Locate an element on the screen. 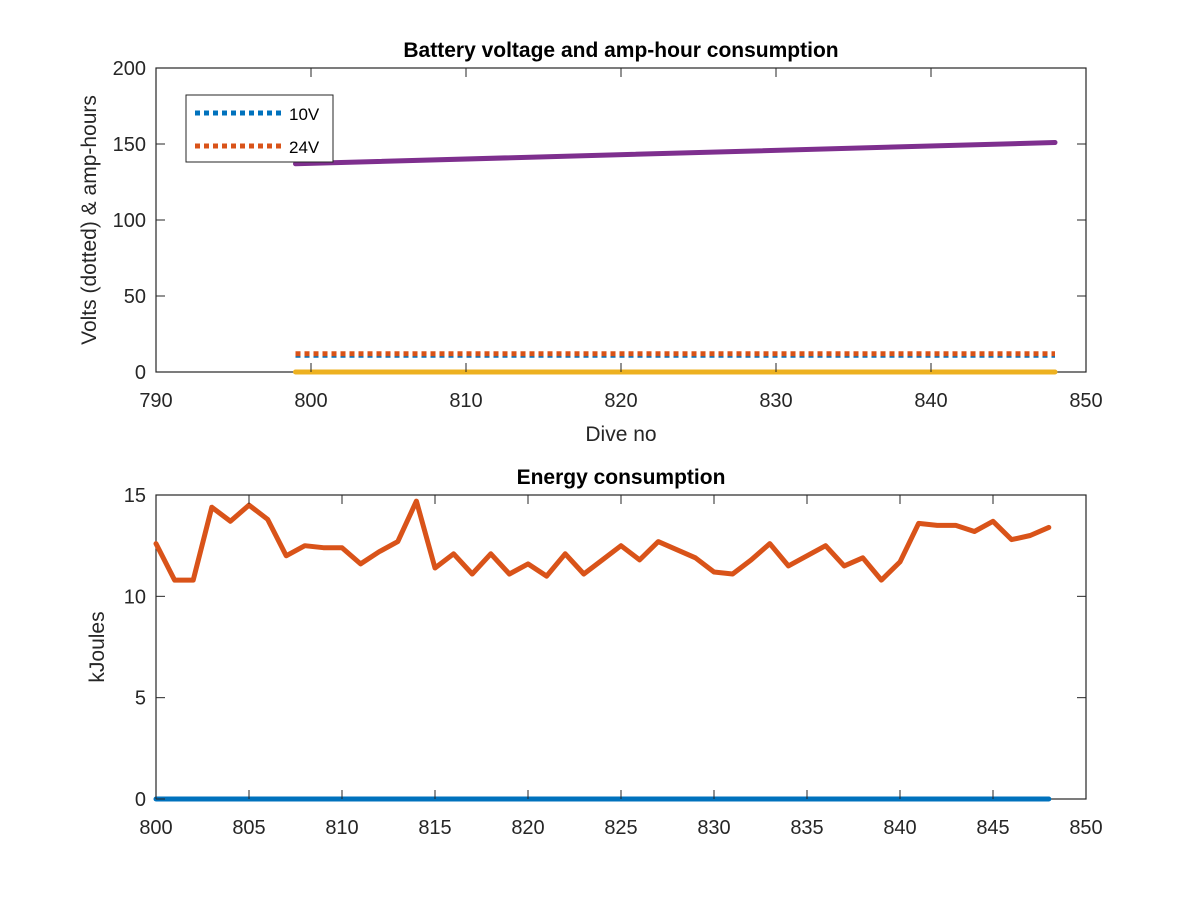 The width and height of the screenshot is (1200, 900). energy-chart-x-tick-label: 825 is located at coordinates (620, 828).